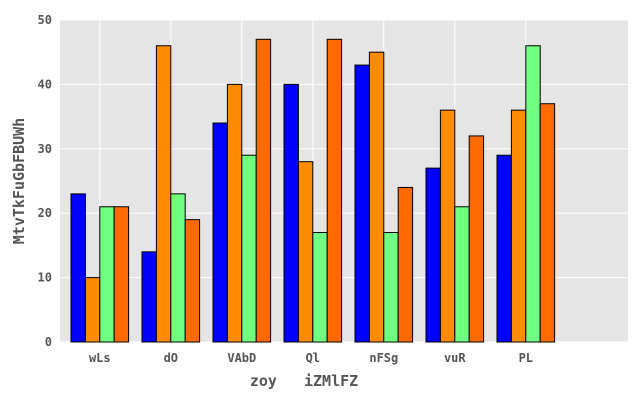 This screenshot has height=400, width=640. What do you see at coordinates (45, 84) in the screenshot?
I see `y-tick-label: 40` at bounding box center [45, 84].